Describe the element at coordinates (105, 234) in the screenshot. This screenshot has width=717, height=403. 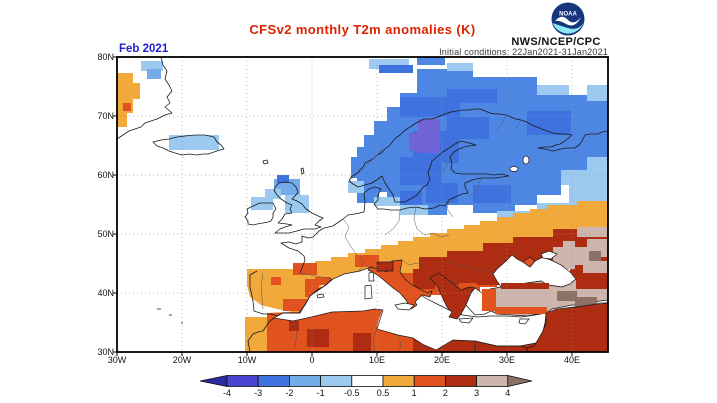
I see `lat-tick-50n: 50N` at that location.